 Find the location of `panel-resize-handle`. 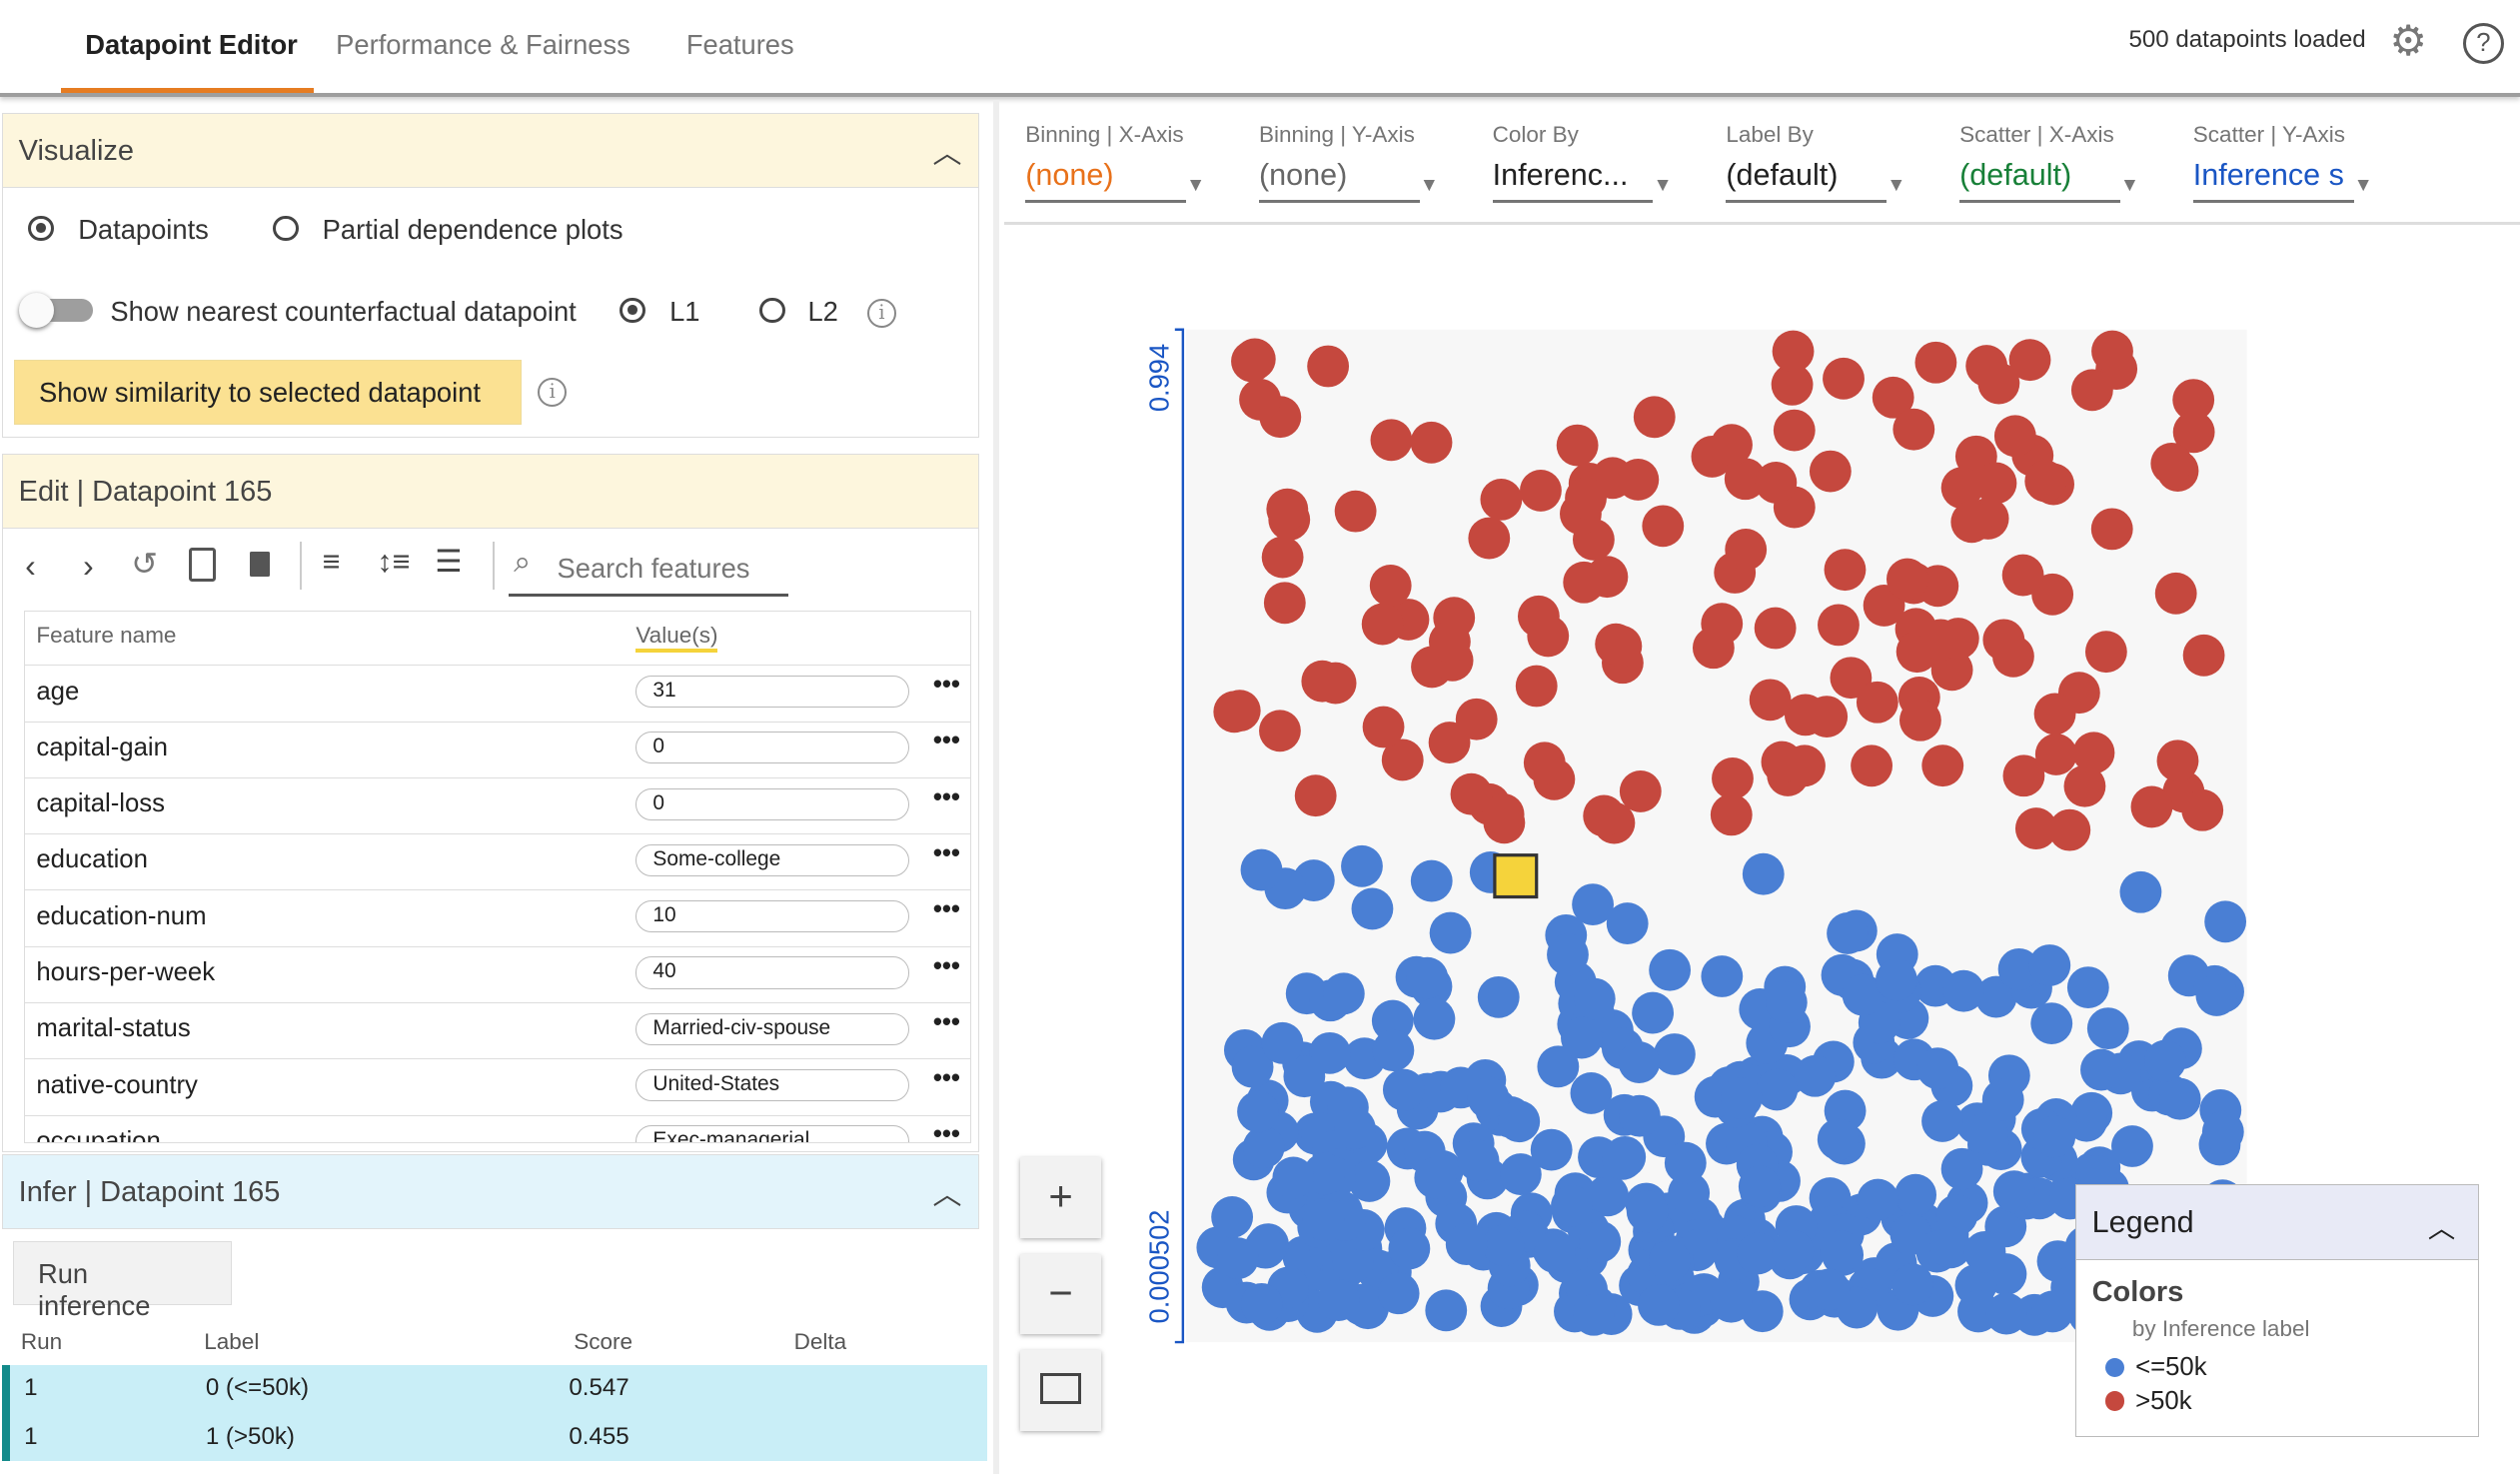

panel-resize-handle is located at coordinates (996, 786).